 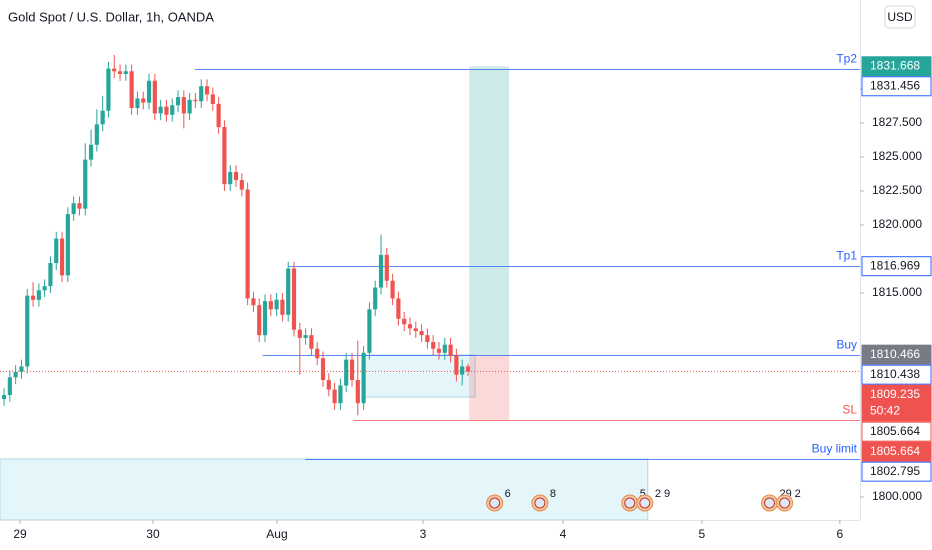 I want to click on event-label: 2, so click(x=798, y=494).